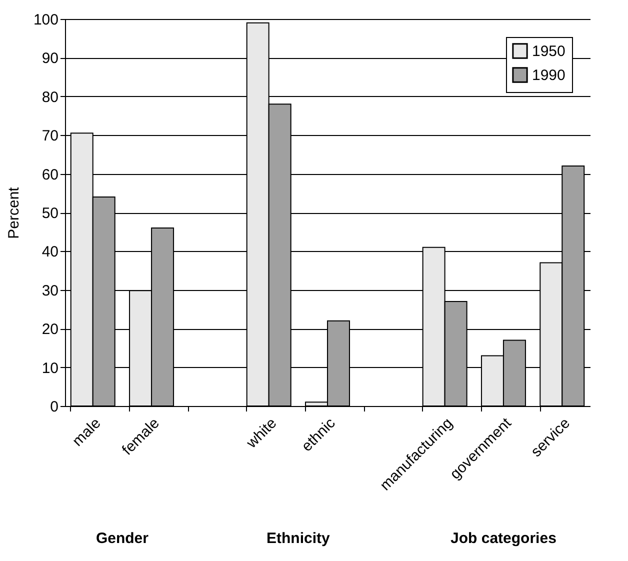  Describe the element at coordinates (503, 538) in the screenshot. I see `text: Job categories` at that location.